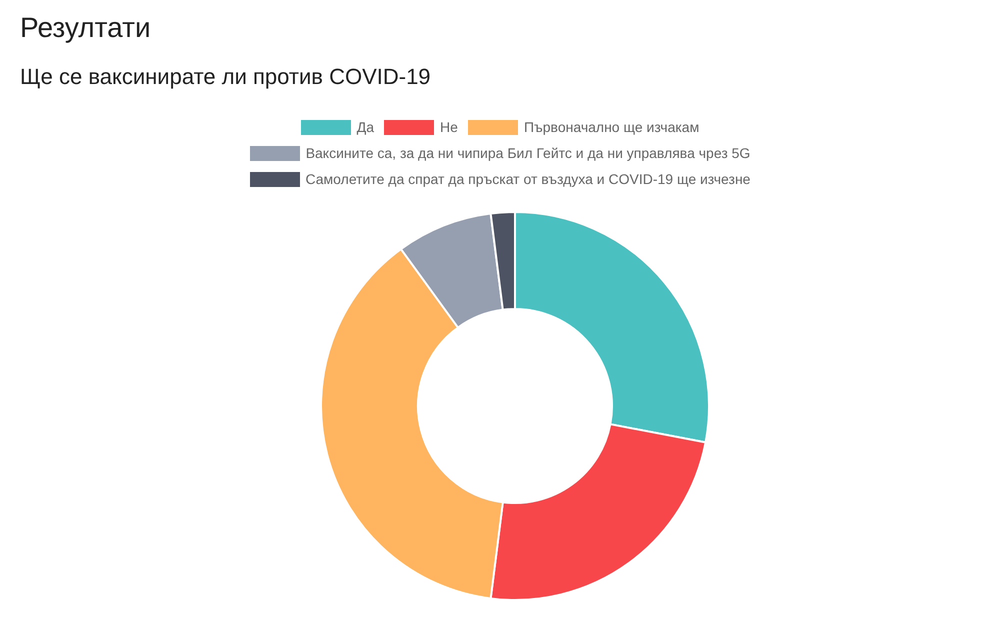 The height and width of the screenshot is (624, 1000). I want to click on chart-subtitle: Ще се ваксинирате ли против COVID-19, so click(225, 77).